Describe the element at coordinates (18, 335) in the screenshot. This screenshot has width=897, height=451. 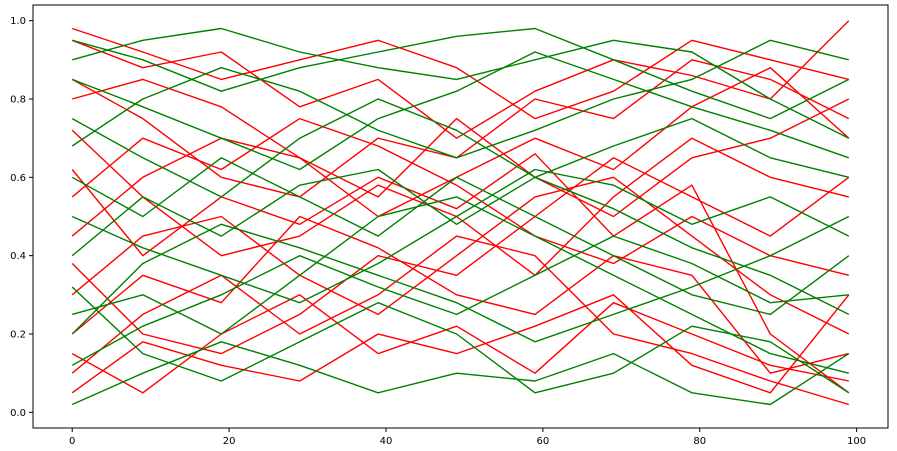
I see `y-tick-label: 0.2` at that location.